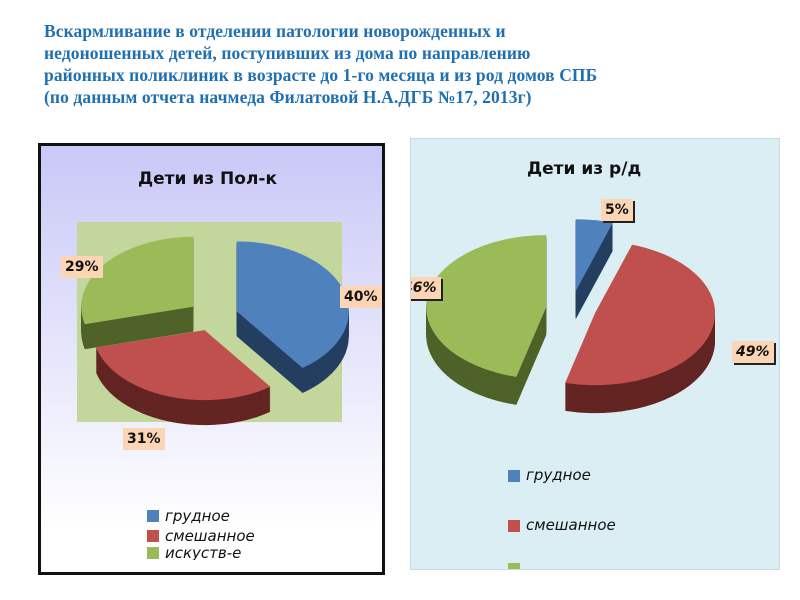 The width and height of the screenshot is (800, 600). What do you see at coordinates (144, 439) in the screenshot?
I see `data-label-mixed: 31%` at bounding box center [144, 439].